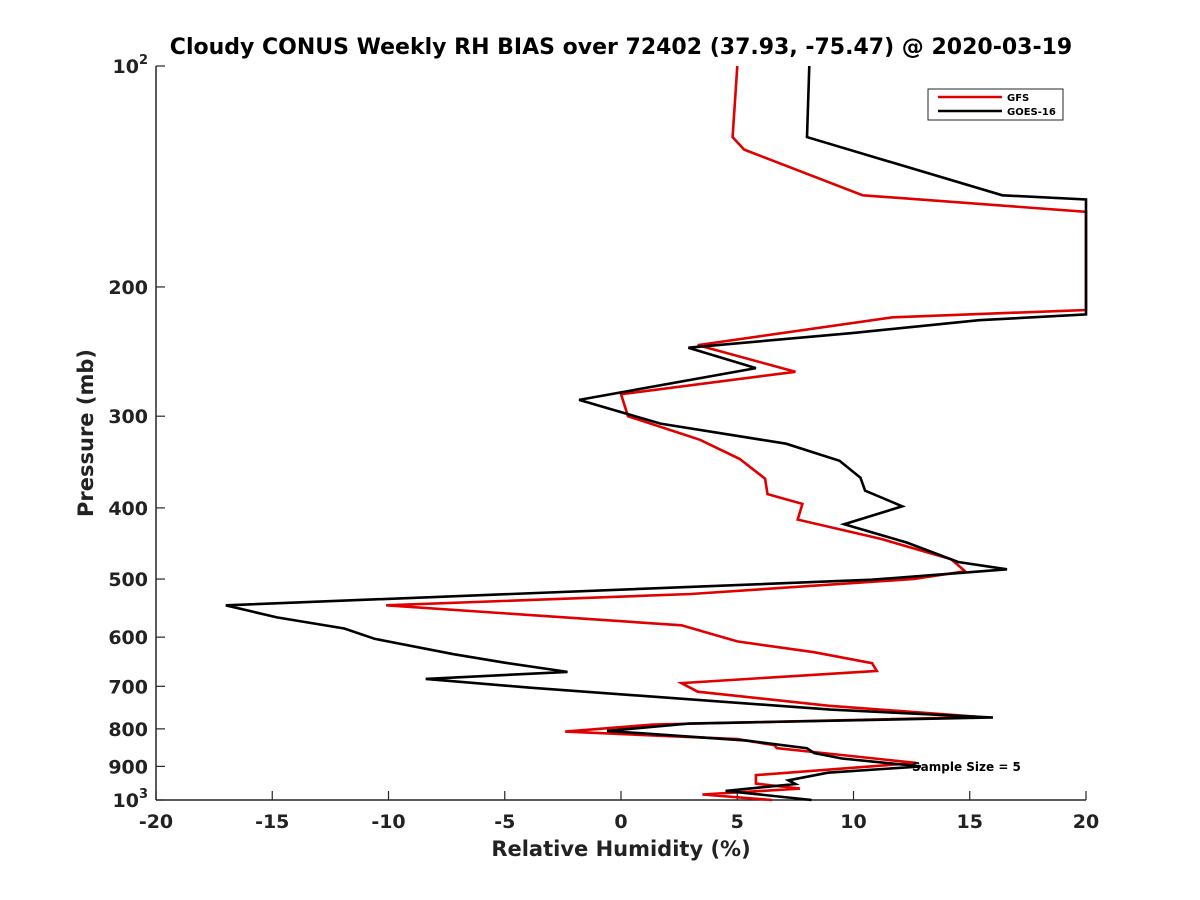  I want to click on legend-box, so click(995, 104).